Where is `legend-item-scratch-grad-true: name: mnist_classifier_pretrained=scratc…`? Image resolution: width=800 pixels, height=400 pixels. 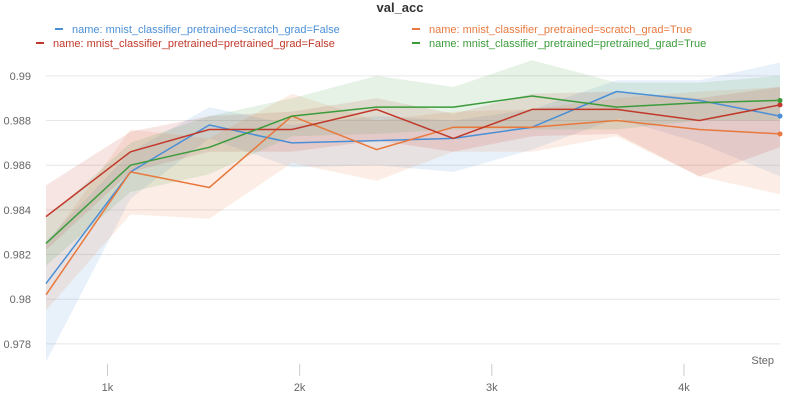
legend-item-scratch-grad-true: name: mnist_classifier_pretrained=scratc… is located at coordinates (552, 30).